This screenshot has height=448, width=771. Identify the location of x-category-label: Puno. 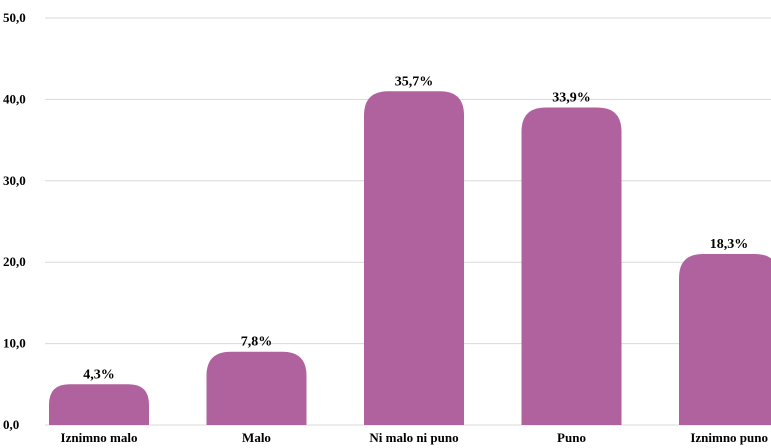
(571, 437).